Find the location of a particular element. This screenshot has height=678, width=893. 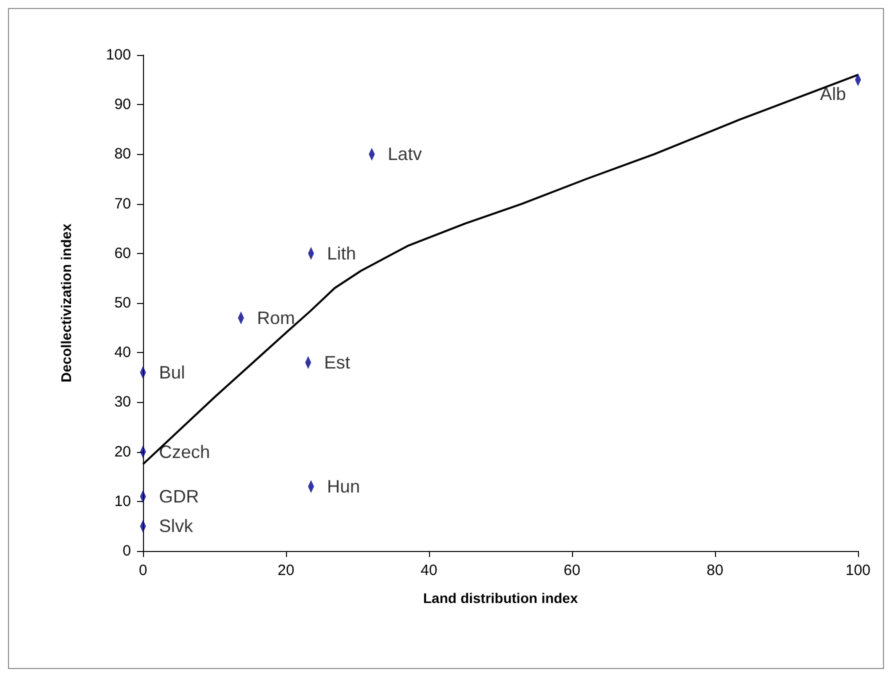

x-tick-label: 40 is located at coordinates (429, 570).